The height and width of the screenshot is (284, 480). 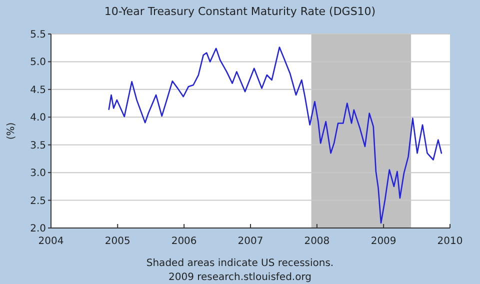 I want to click on y-tick-label: 5.0, so click(x=38, y=62).